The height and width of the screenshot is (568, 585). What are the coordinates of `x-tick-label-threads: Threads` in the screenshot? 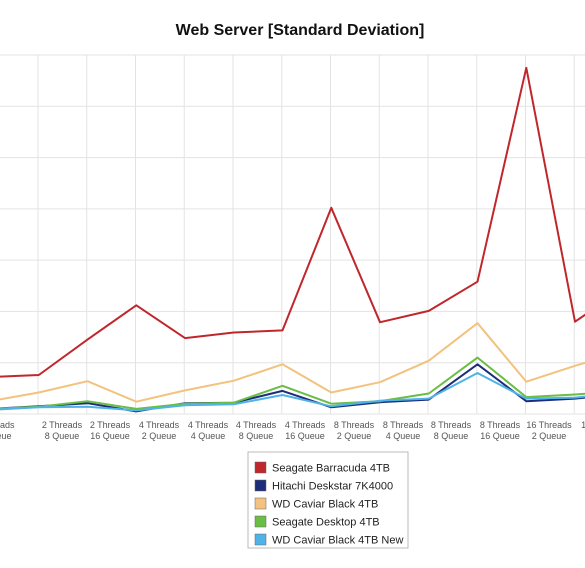 It's located at (7, 425).